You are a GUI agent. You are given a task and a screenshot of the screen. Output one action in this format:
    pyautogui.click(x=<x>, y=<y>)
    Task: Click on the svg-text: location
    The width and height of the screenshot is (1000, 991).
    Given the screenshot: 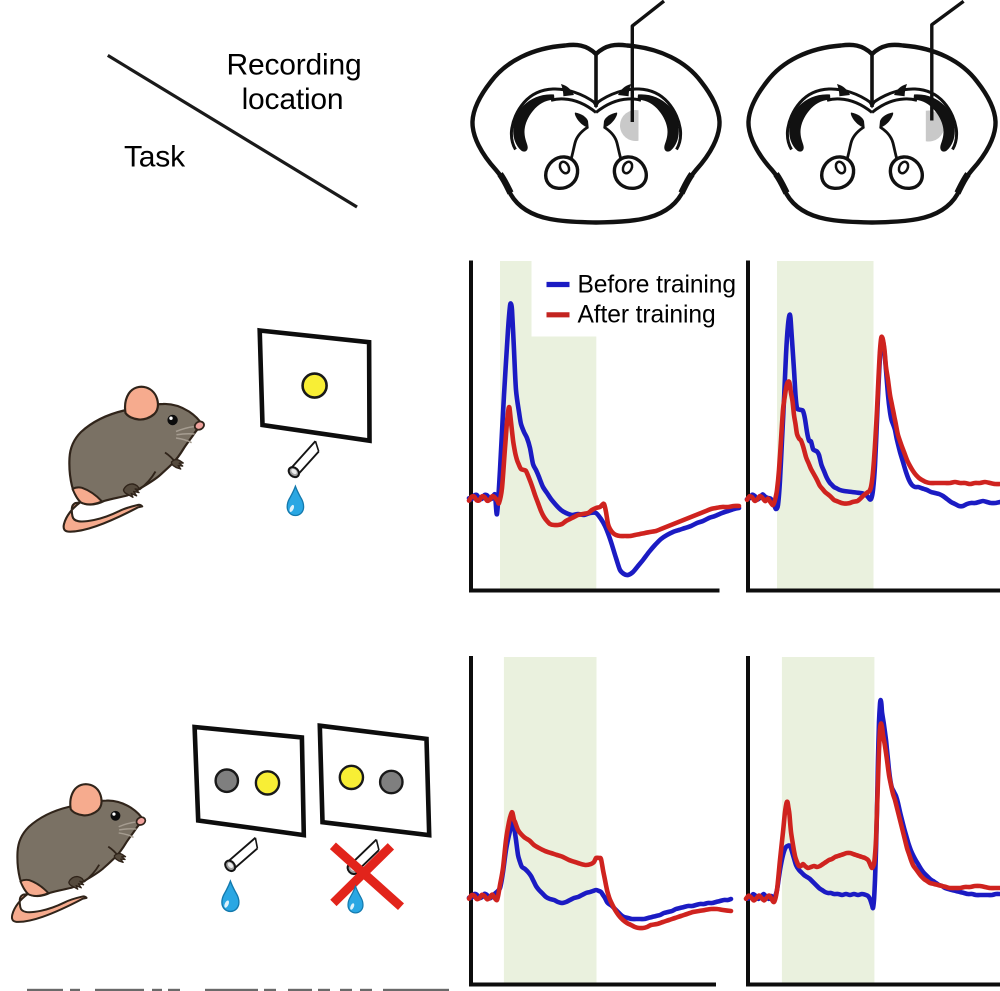 What is the action you would take?
    pyautogui.click(x=293, y=99)
    